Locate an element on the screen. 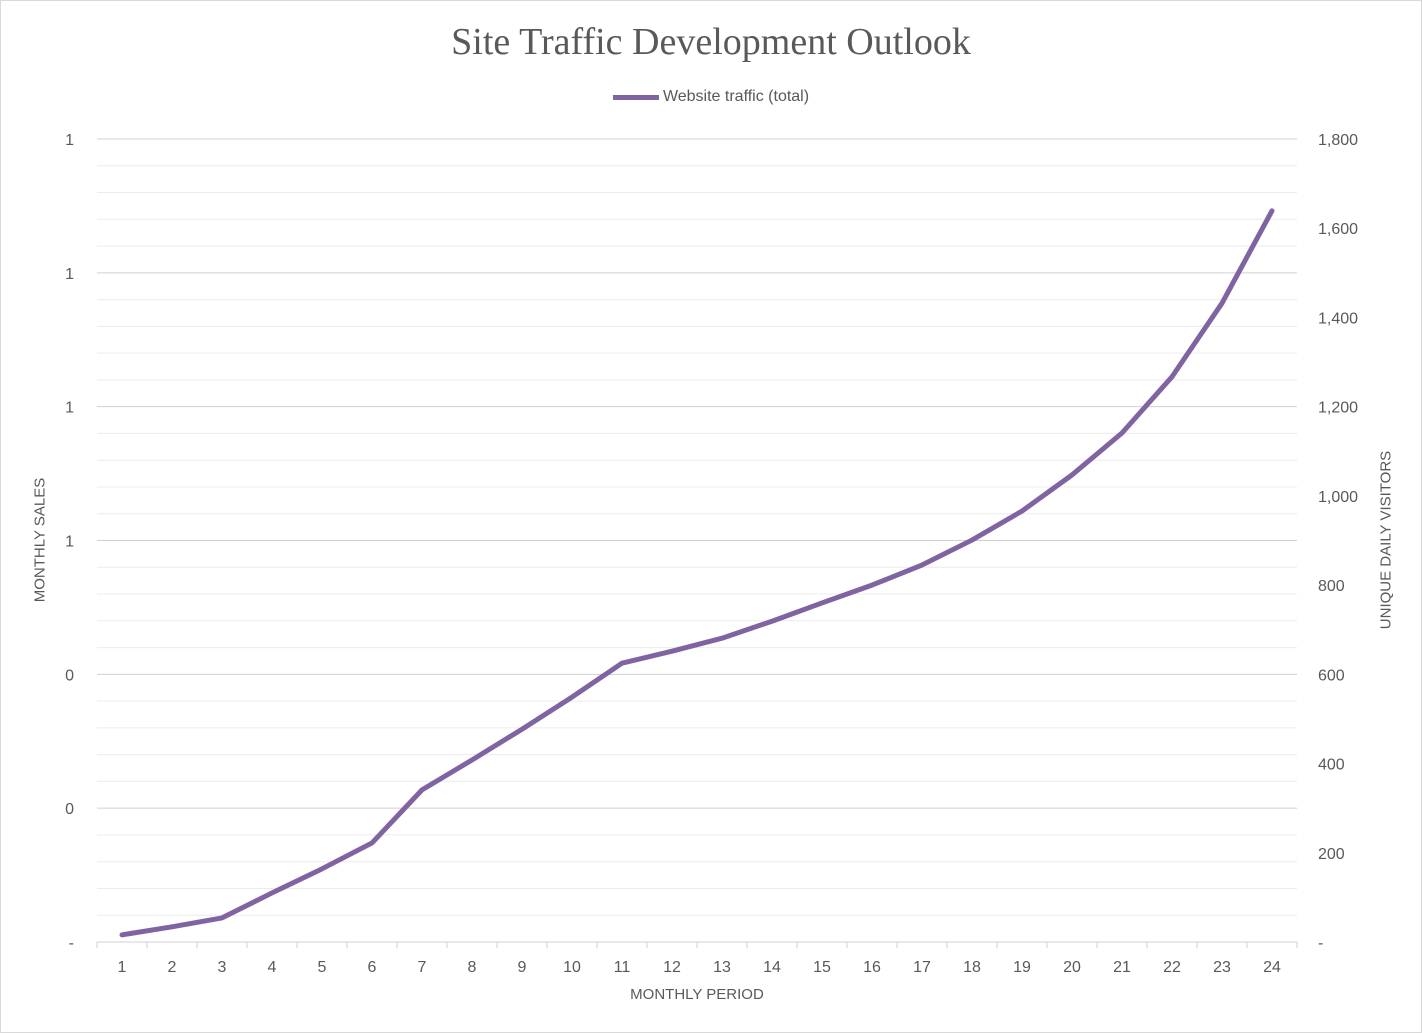 This screenshot has width=1422, height=1033. x-tick-label: 11 is located at coordinates (622, 967).